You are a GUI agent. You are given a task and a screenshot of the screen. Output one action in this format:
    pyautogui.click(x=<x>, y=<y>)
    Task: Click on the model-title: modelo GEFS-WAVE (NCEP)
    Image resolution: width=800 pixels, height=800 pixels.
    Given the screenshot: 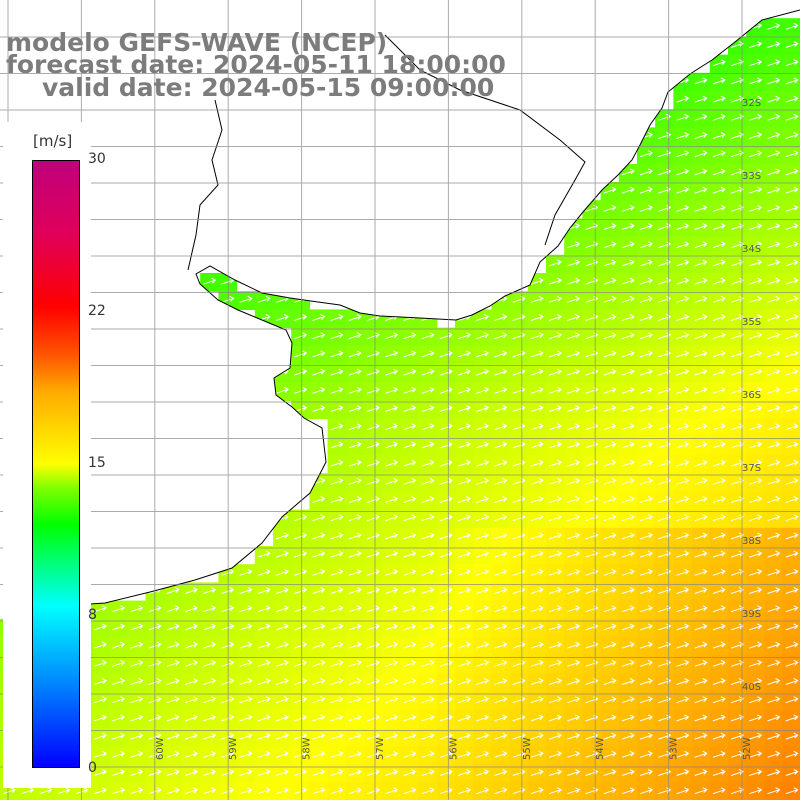 What is the action you would take?
    pyautogui.click(x=197, y=42)
    